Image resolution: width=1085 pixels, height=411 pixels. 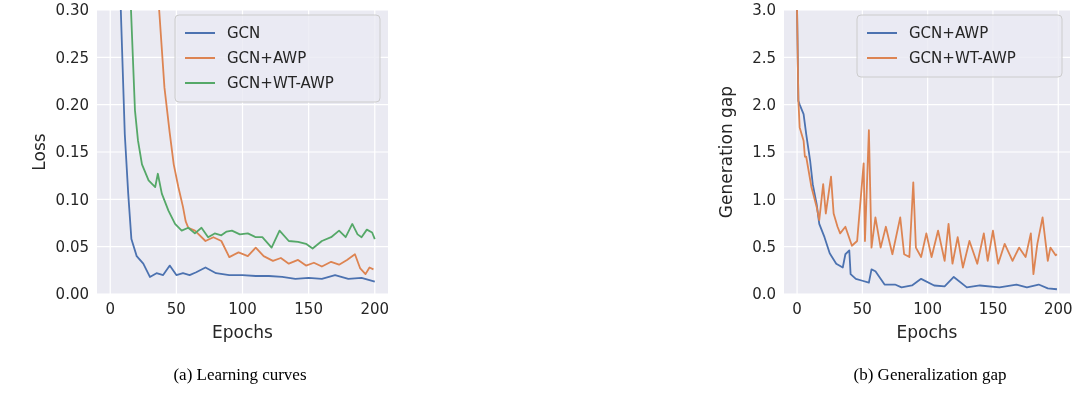 What do you see at coordinates (244, 33) in the screenshot?
I see `legend-label: GCN` at bounding box center [244, 33].